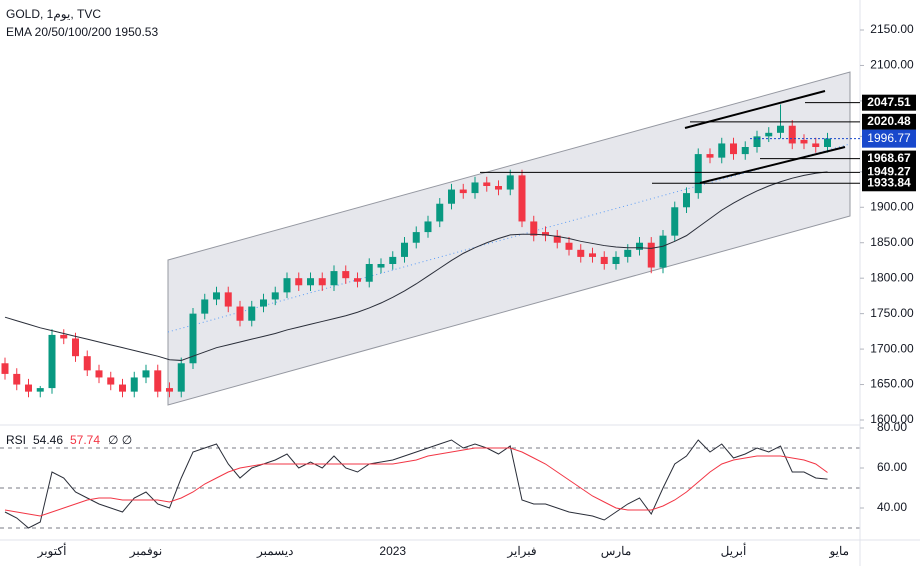 The image size is (920, 566). Describe the element at coordinates (892, 313) in the screenshot. I see `y-tick-label: 1750.00` at that location.